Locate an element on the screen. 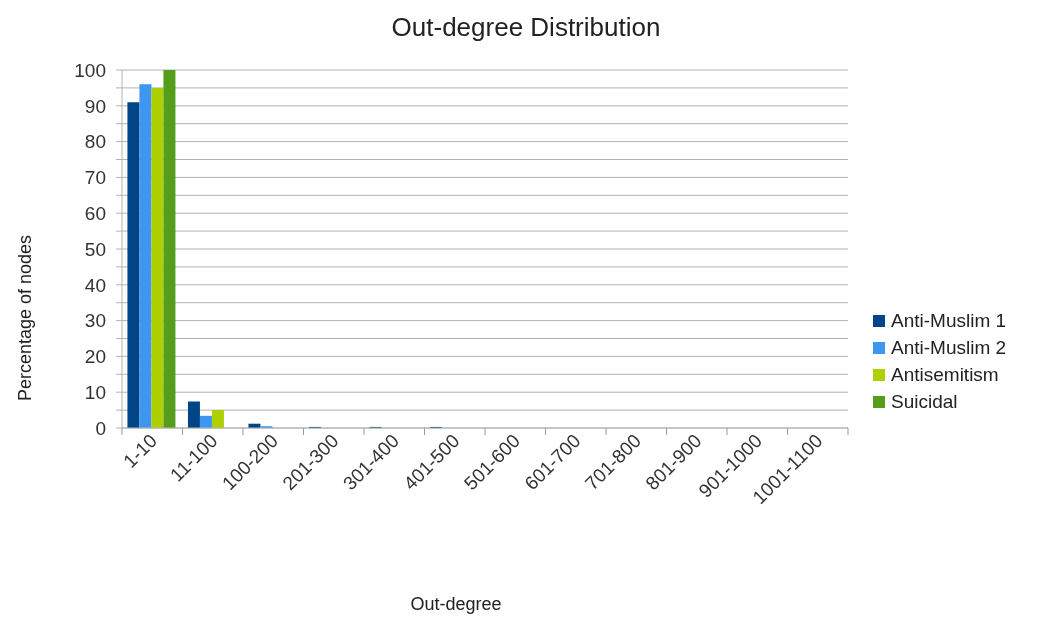 The width and height of the screenshot is (1052, 619). y-tick-label: 80 is located at coordinates (95, 142).